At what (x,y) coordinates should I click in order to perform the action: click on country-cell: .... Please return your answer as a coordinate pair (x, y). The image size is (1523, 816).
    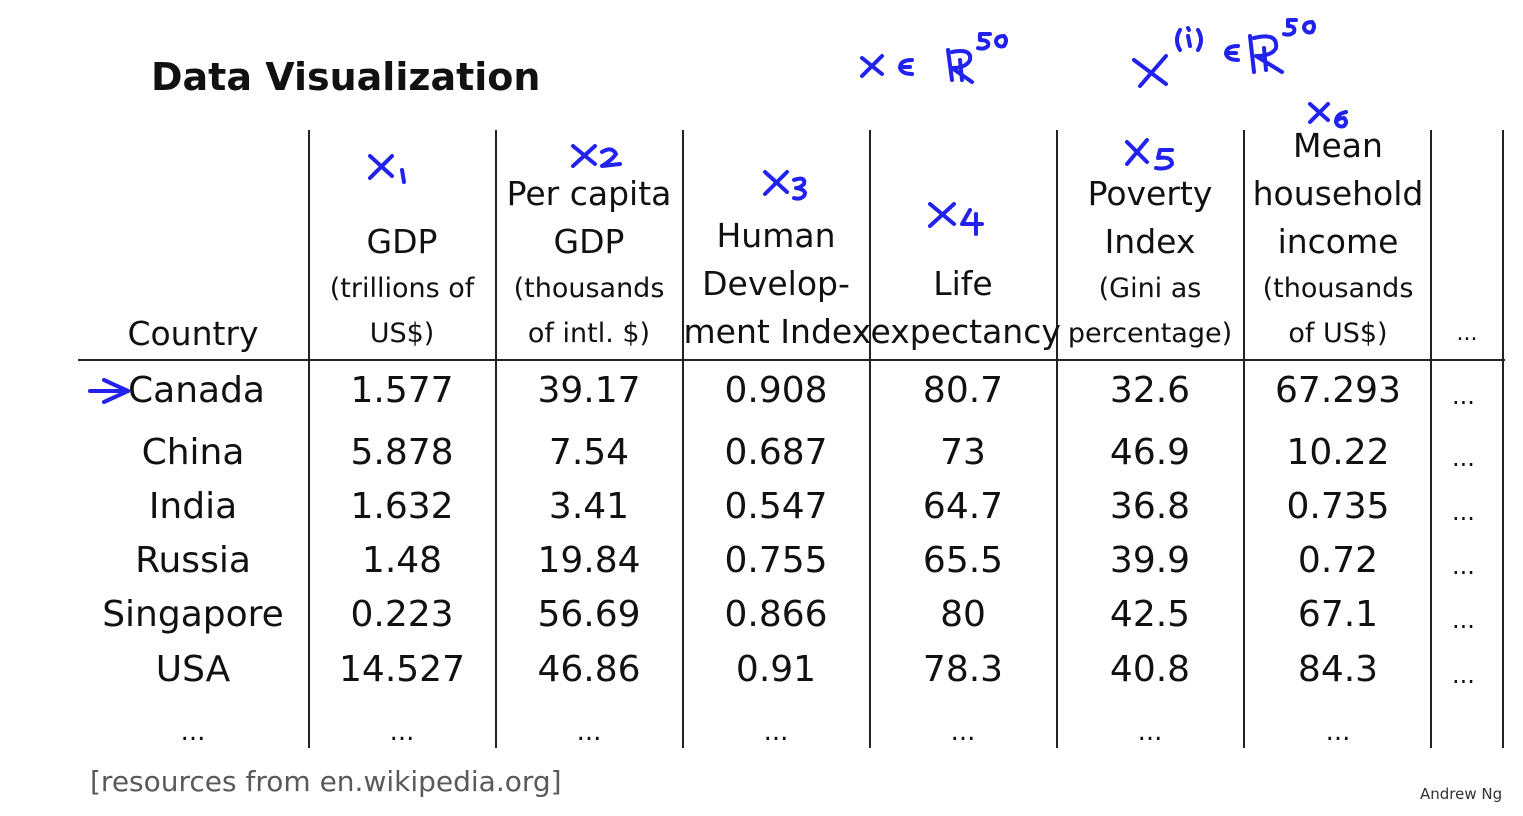
    Looking at the image, I should click on (193, 732).